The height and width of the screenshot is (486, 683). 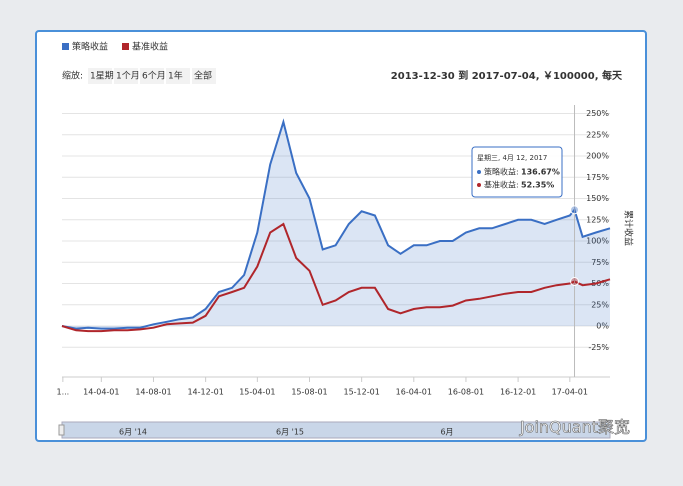 I want to click on zoom-label: 缩放:, so click(x=72, y=76).